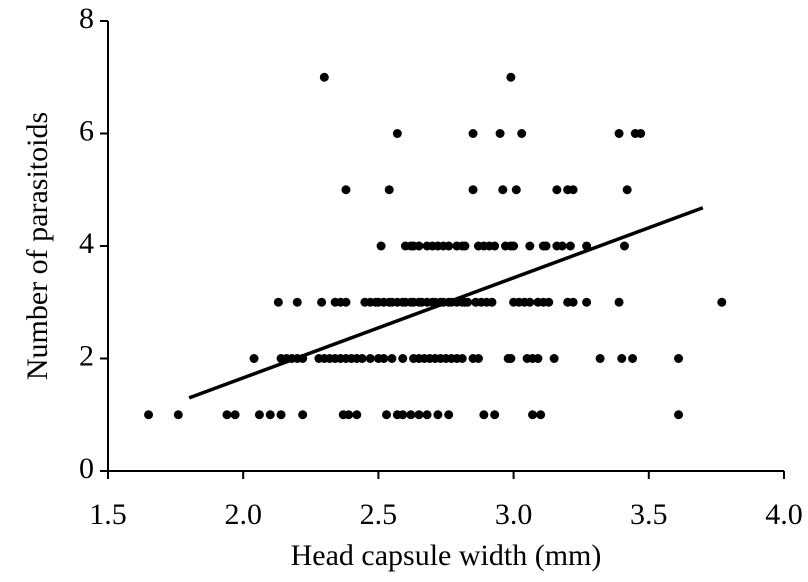 The width and height of the screenshot is (808, 582). Describe the element at coordinates (446, 555) in the screenshot. I see `x-axis-label: Head capsule width (mm)` at that location.